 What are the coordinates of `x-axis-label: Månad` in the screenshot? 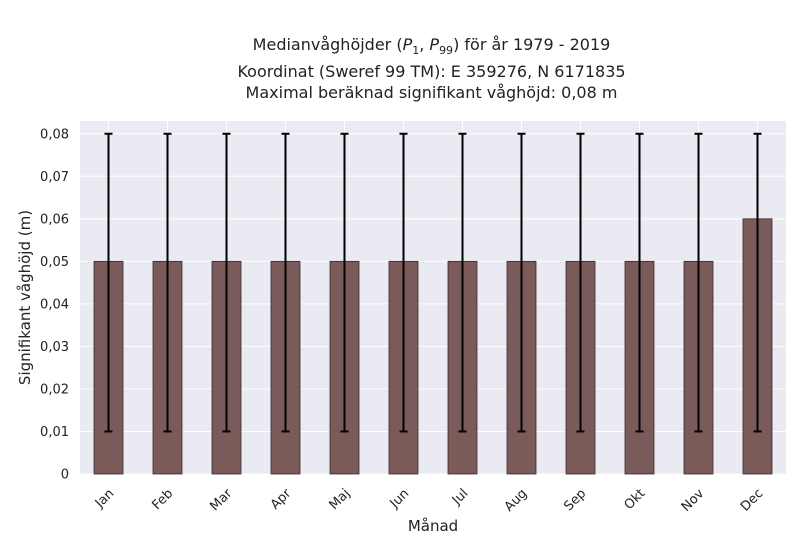 It's located at (433, 526).